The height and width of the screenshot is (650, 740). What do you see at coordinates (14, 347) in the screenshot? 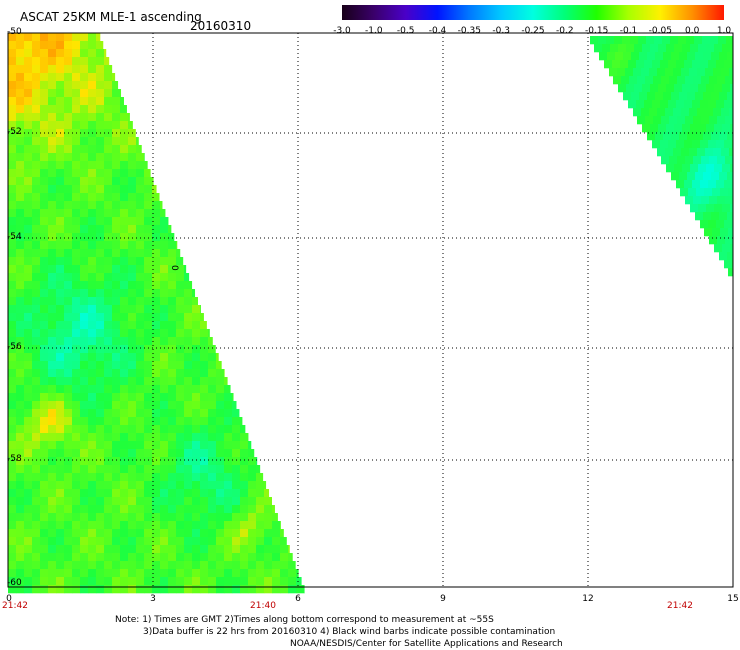
I see `y-tick-label: -56` at bounding box center [14, 347].